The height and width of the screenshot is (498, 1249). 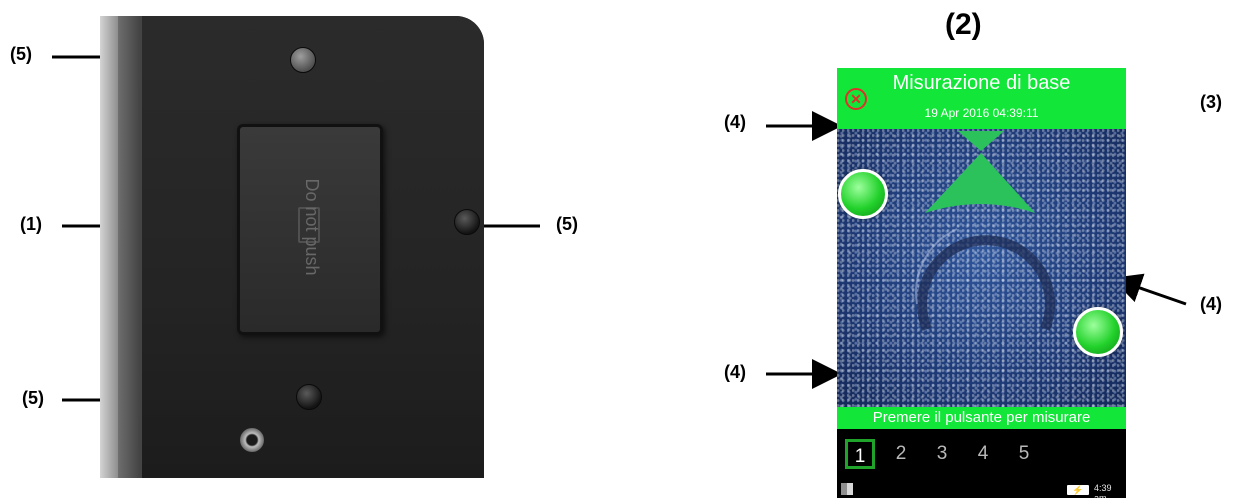 I want to click on close-icon: ✕, so click(x=856, y=99).